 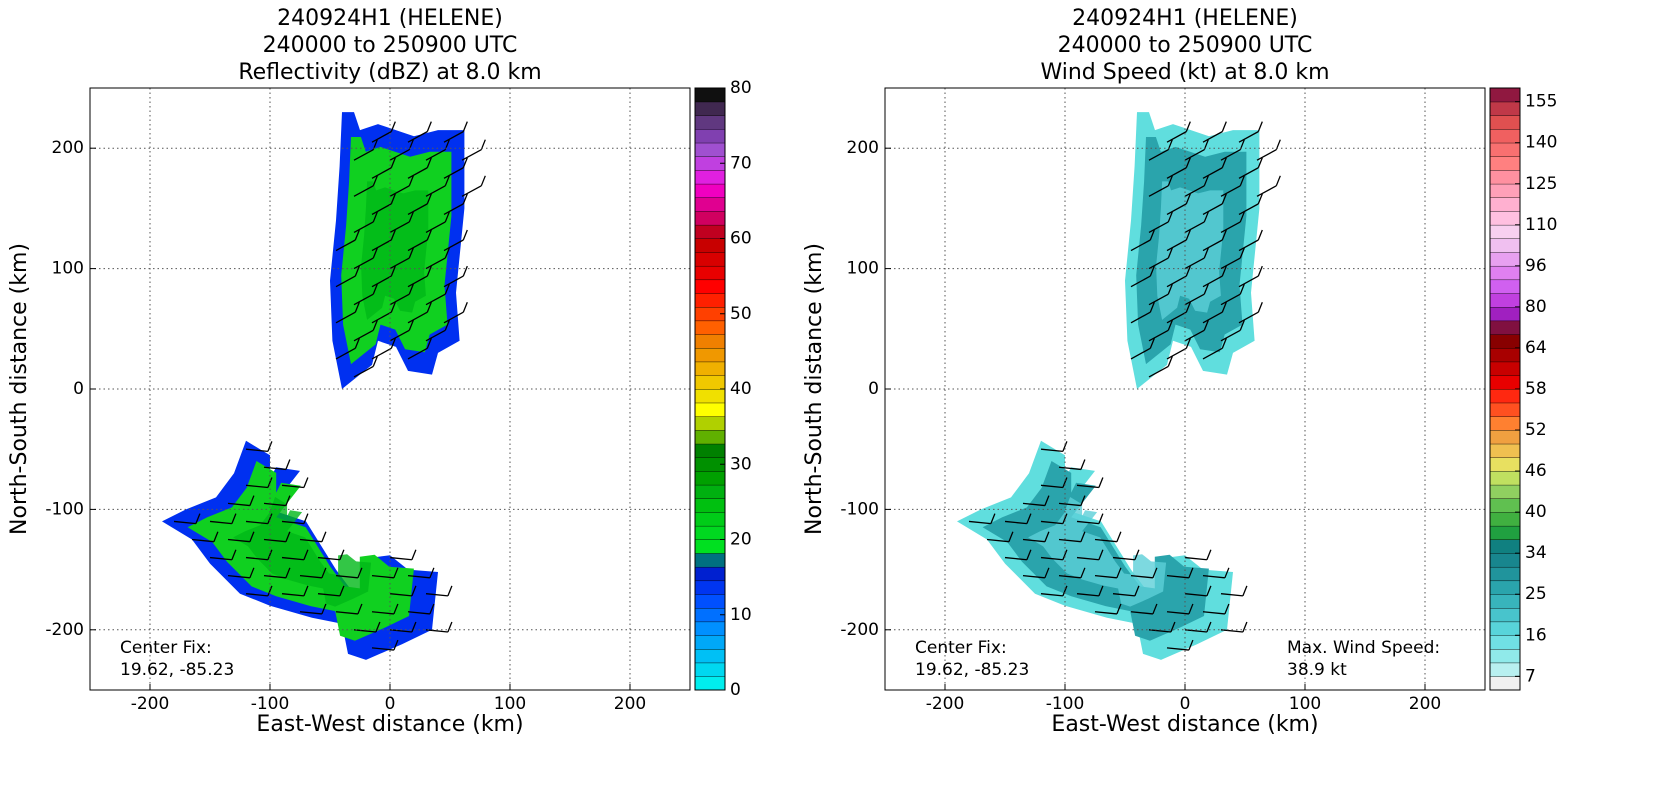 What do you see at coordinates (64, 509) in the screenshot?
I see `y-tick-label: -100` at bounding box center [64, 509].